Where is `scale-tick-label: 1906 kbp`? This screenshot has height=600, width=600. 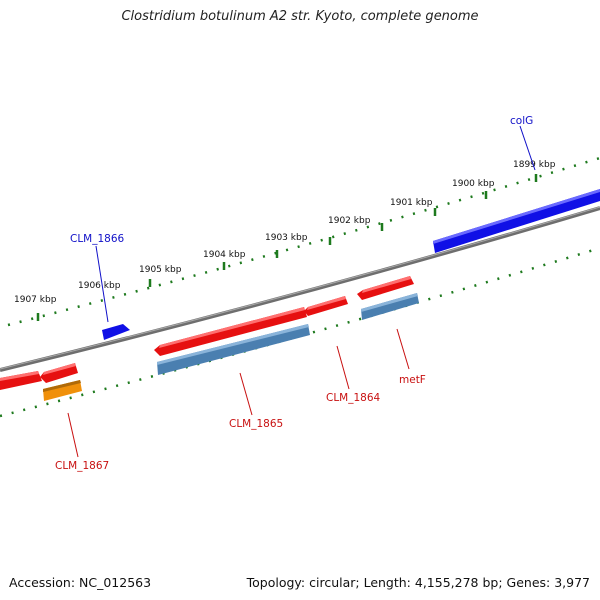 scale-tick-label: 1906 kbp is located at coordinates (99, 286).